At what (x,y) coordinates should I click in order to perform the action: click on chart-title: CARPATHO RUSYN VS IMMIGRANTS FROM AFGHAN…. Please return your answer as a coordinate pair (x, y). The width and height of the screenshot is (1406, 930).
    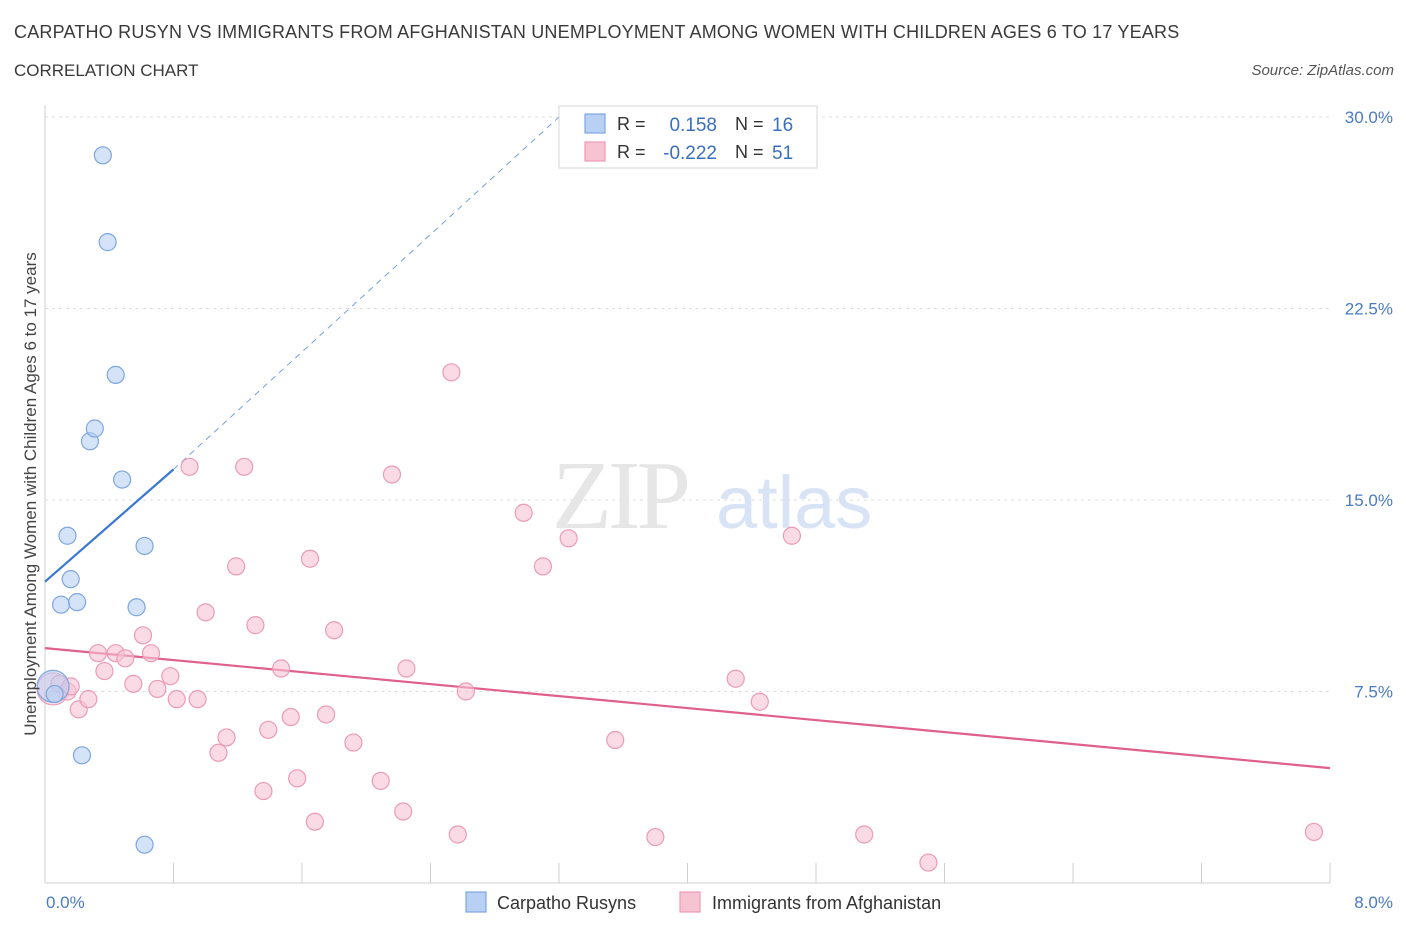
    Looking at the image, I should click on (597, 32).